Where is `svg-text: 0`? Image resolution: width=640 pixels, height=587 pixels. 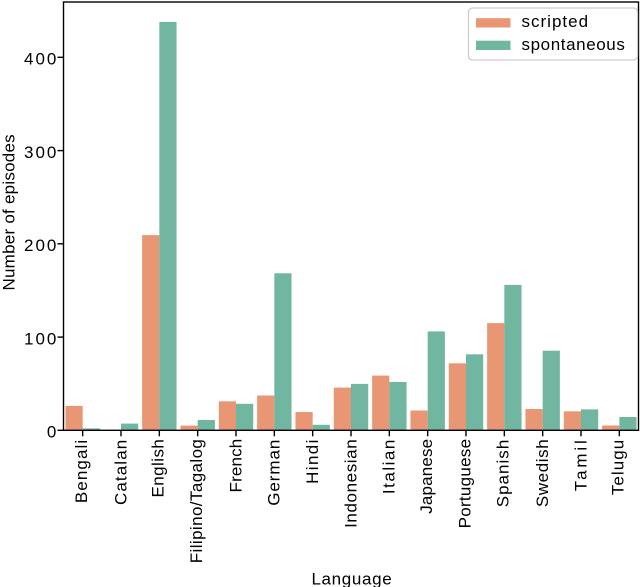 svg-text: 0 is located at coordinates (52, 432).